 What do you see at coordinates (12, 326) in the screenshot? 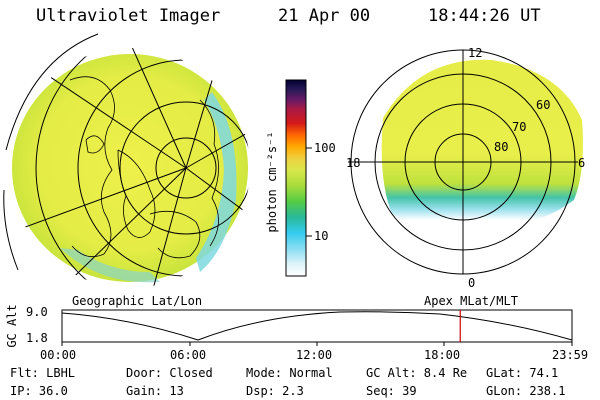
I see `altitude-y-label: GC Alt` at bounding box center [12, 326].